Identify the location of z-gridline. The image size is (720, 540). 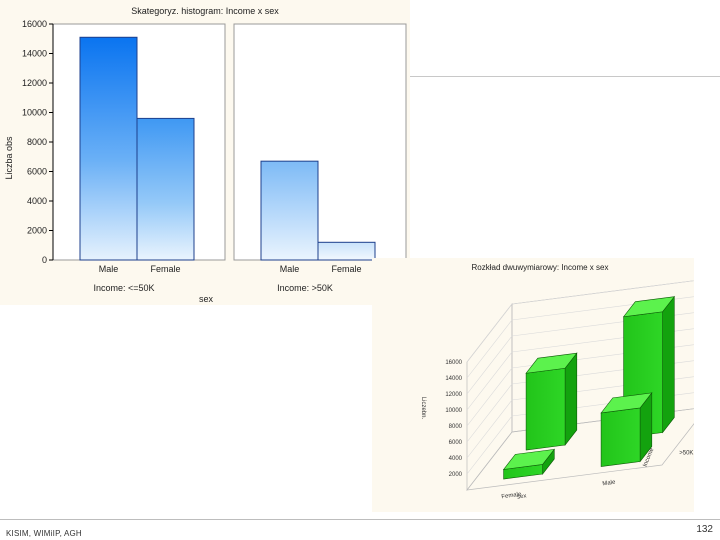
(580, 321).